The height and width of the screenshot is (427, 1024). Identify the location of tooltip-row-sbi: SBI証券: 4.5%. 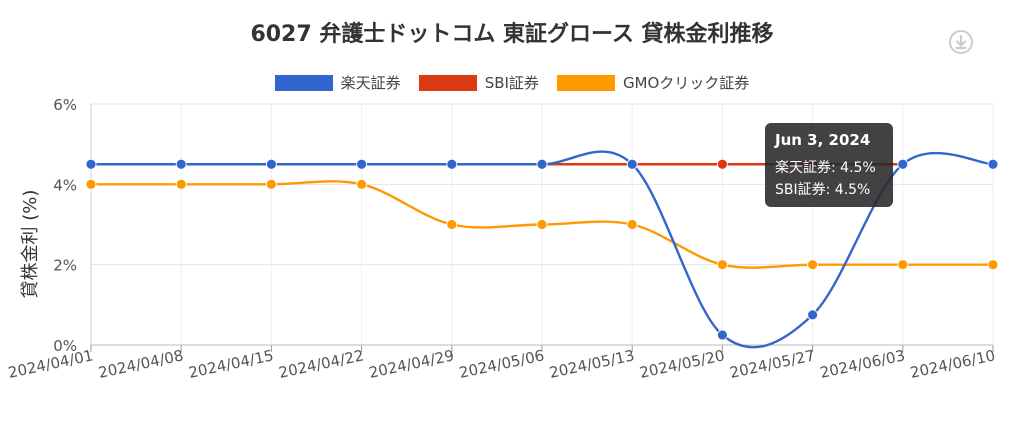
(823, 190).